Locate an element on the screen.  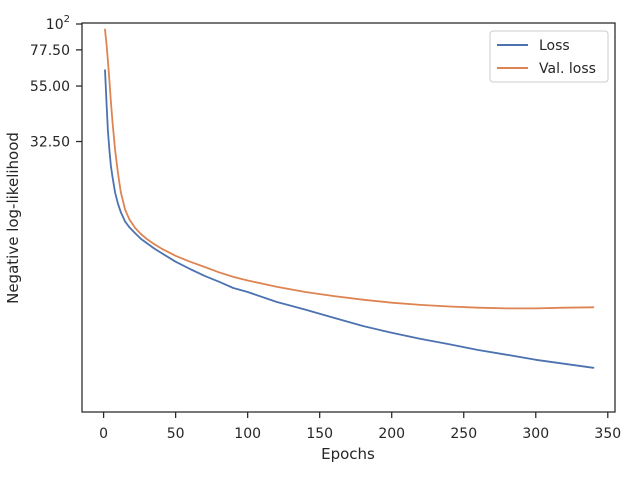
x-tick-label: 100 is located at coordinates (247, 434).